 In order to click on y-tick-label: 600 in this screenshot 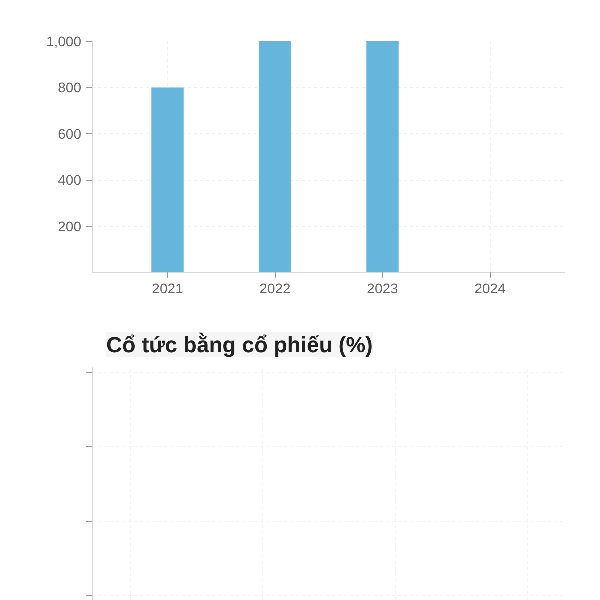, I will do `click(70, 134)`.